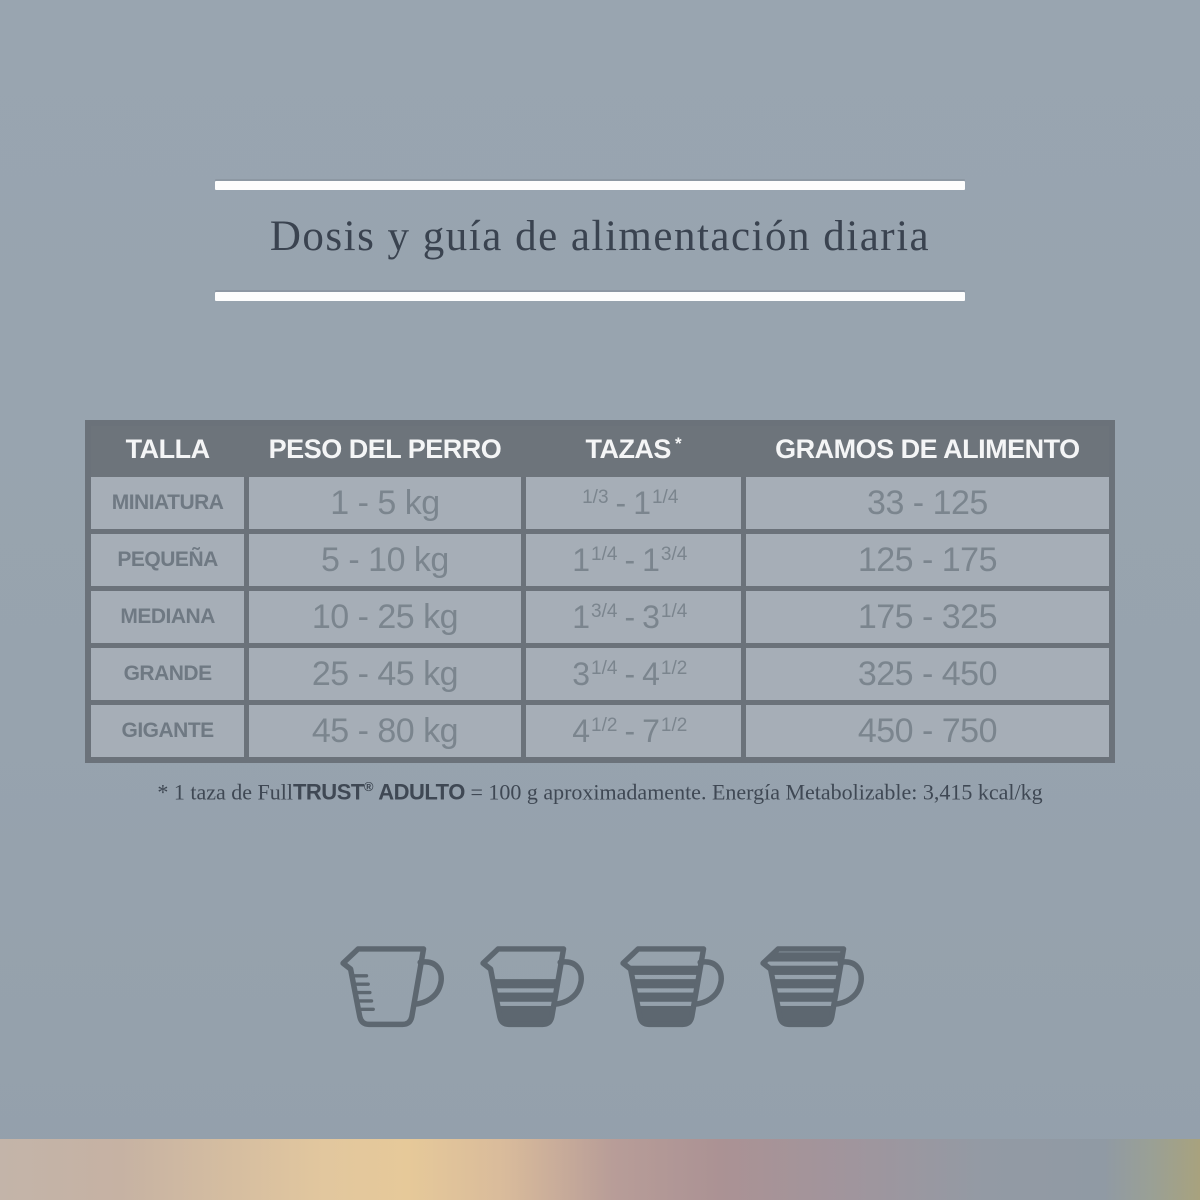  Describe the element at coordinates (385, 674) in the screenshot. I see `weight-range: 25 - 45 kg` at that location.